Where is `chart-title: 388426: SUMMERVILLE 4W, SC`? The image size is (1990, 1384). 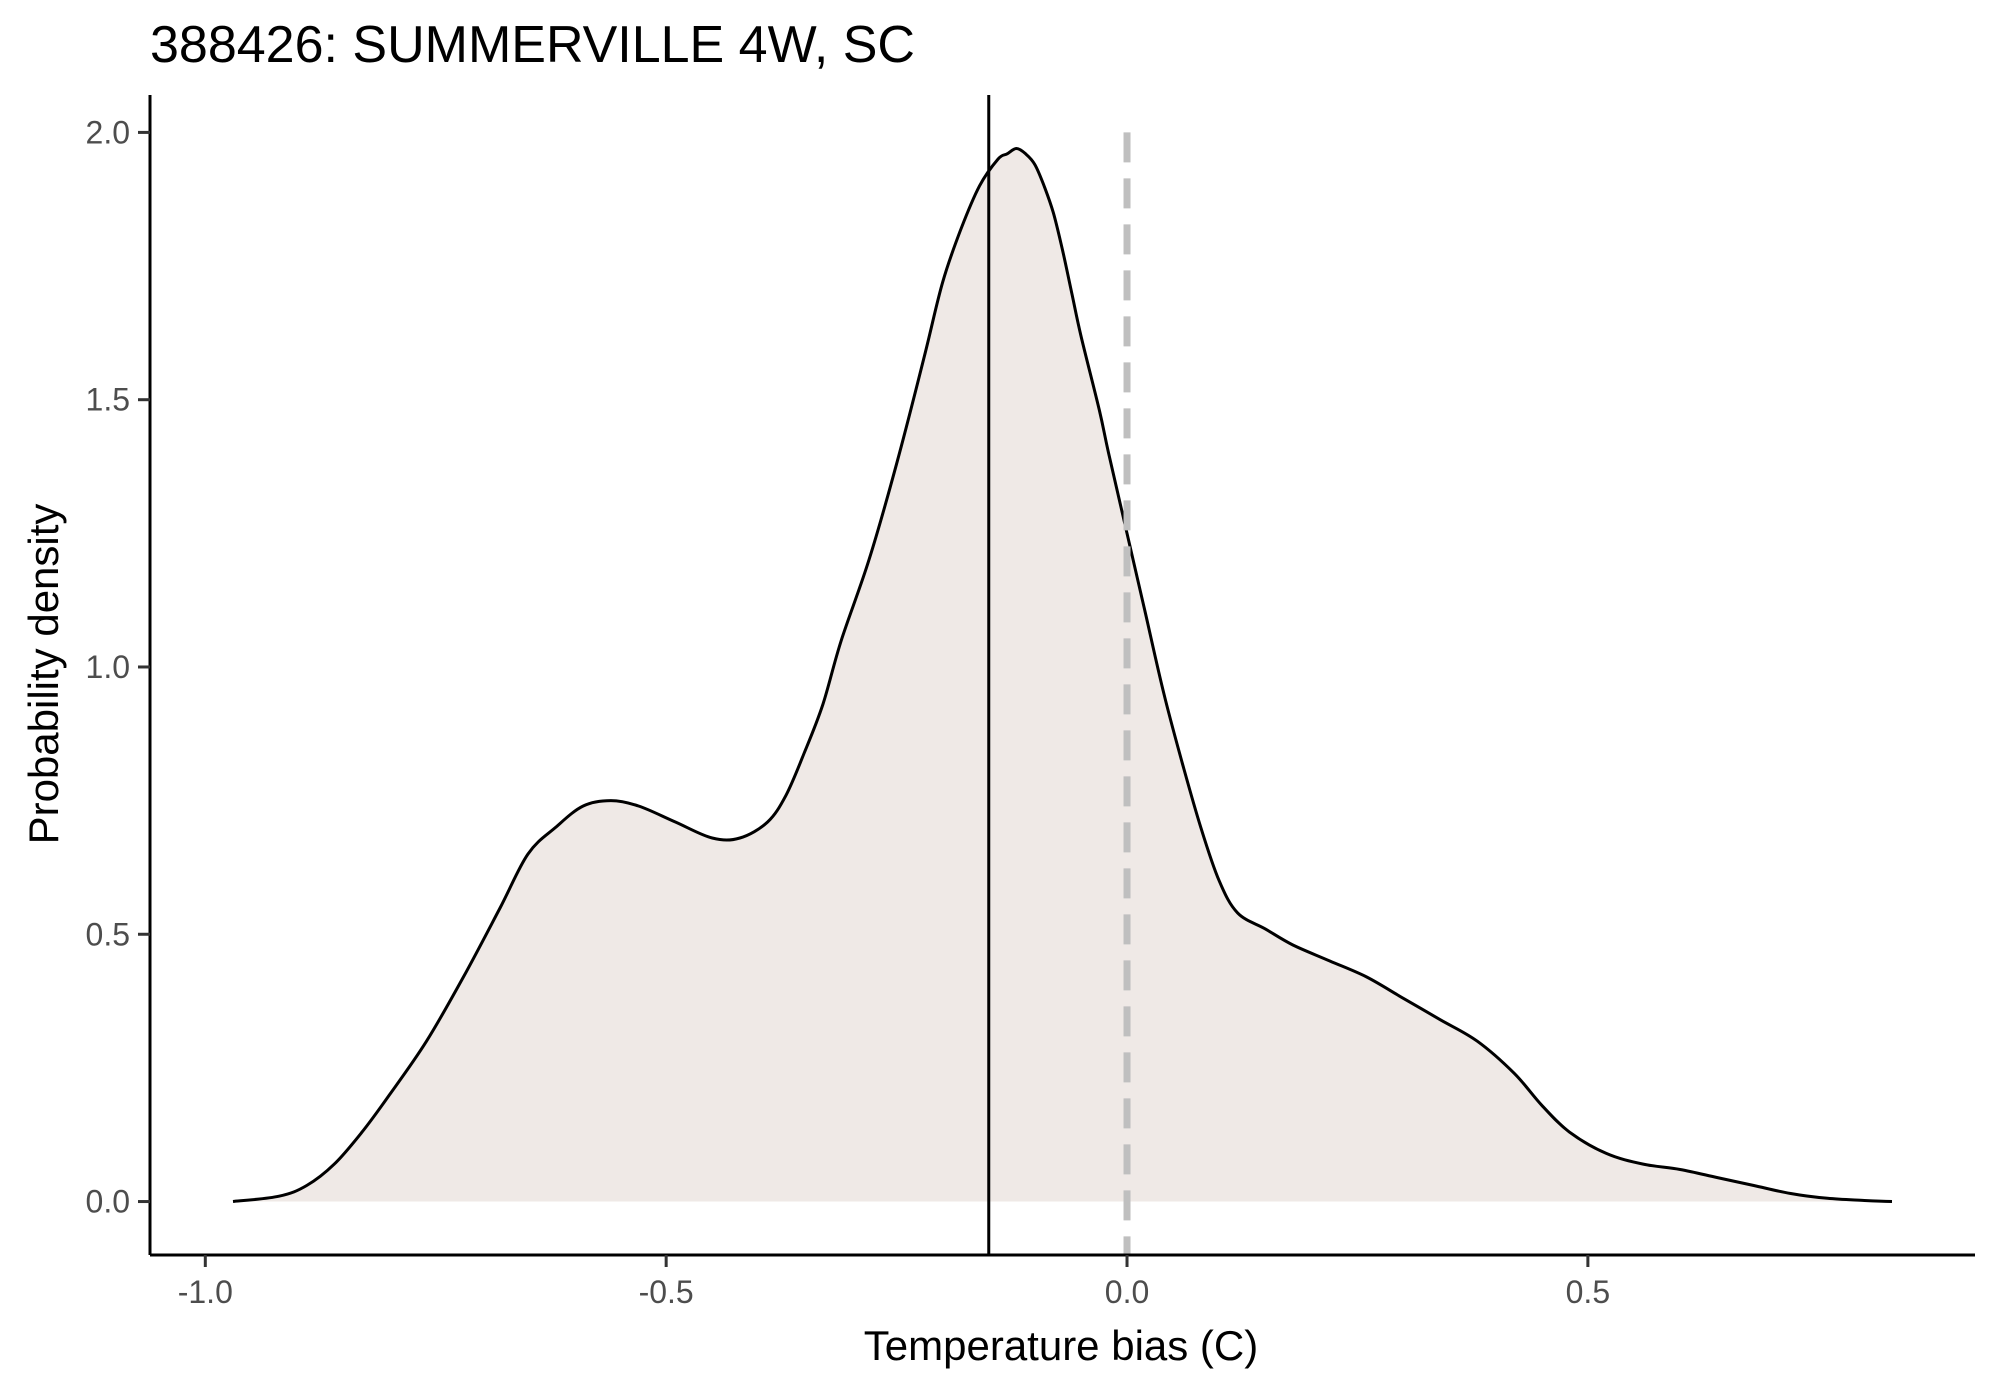 chart-title: 388426: SUMMERVILLE 4W, SC is located at coordinates (532, 45).